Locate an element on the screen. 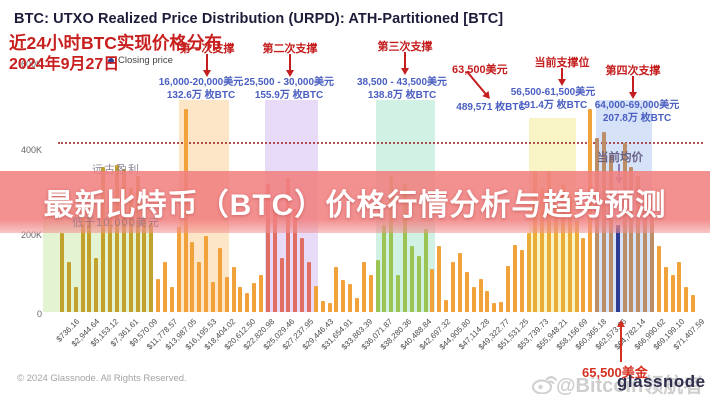 This screenshot has height=400, width=710. watermark-handle: @Bitcoin领航者 is located at coordinates (630, 386).